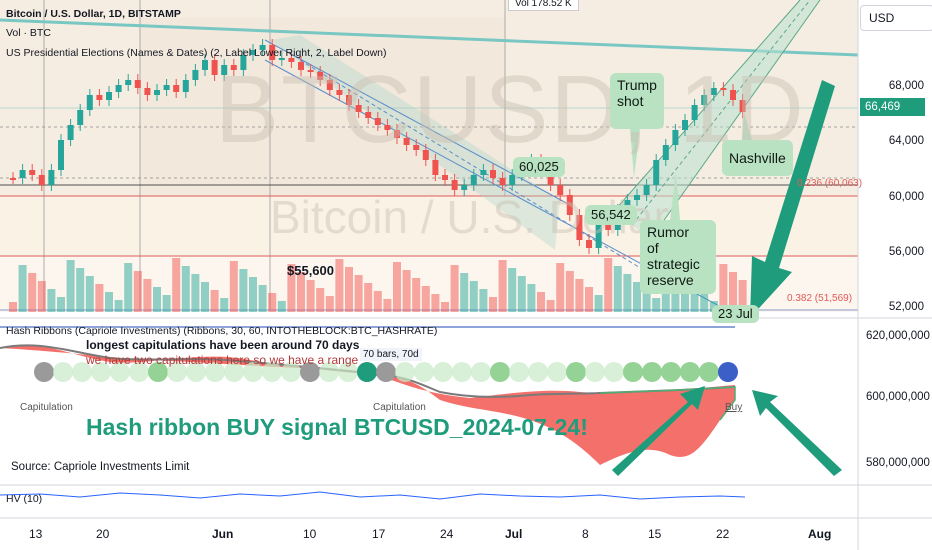 The image size is (932, 550). What do you see at coordinates (896, 18) in the screenshot?
I see `currency-button: USD` at bounding box center [896, 18].